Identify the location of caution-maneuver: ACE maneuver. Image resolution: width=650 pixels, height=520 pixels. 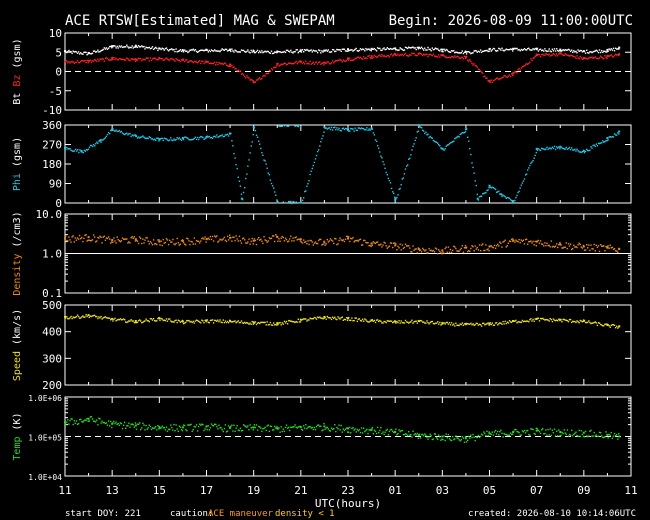
(241, 514).